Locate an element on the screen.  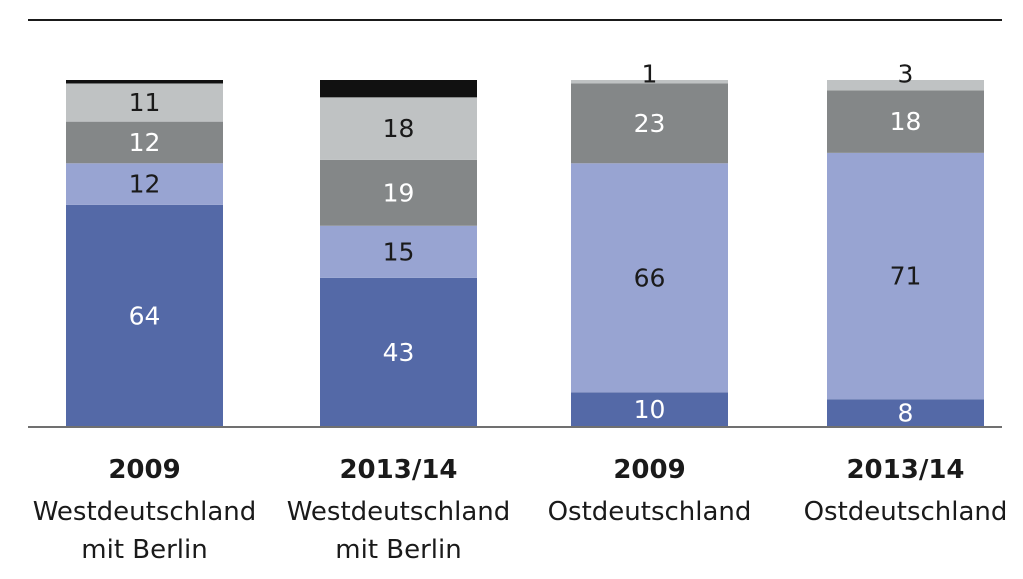
value-label-1-4: 11 is located at coordinates (145, 102).